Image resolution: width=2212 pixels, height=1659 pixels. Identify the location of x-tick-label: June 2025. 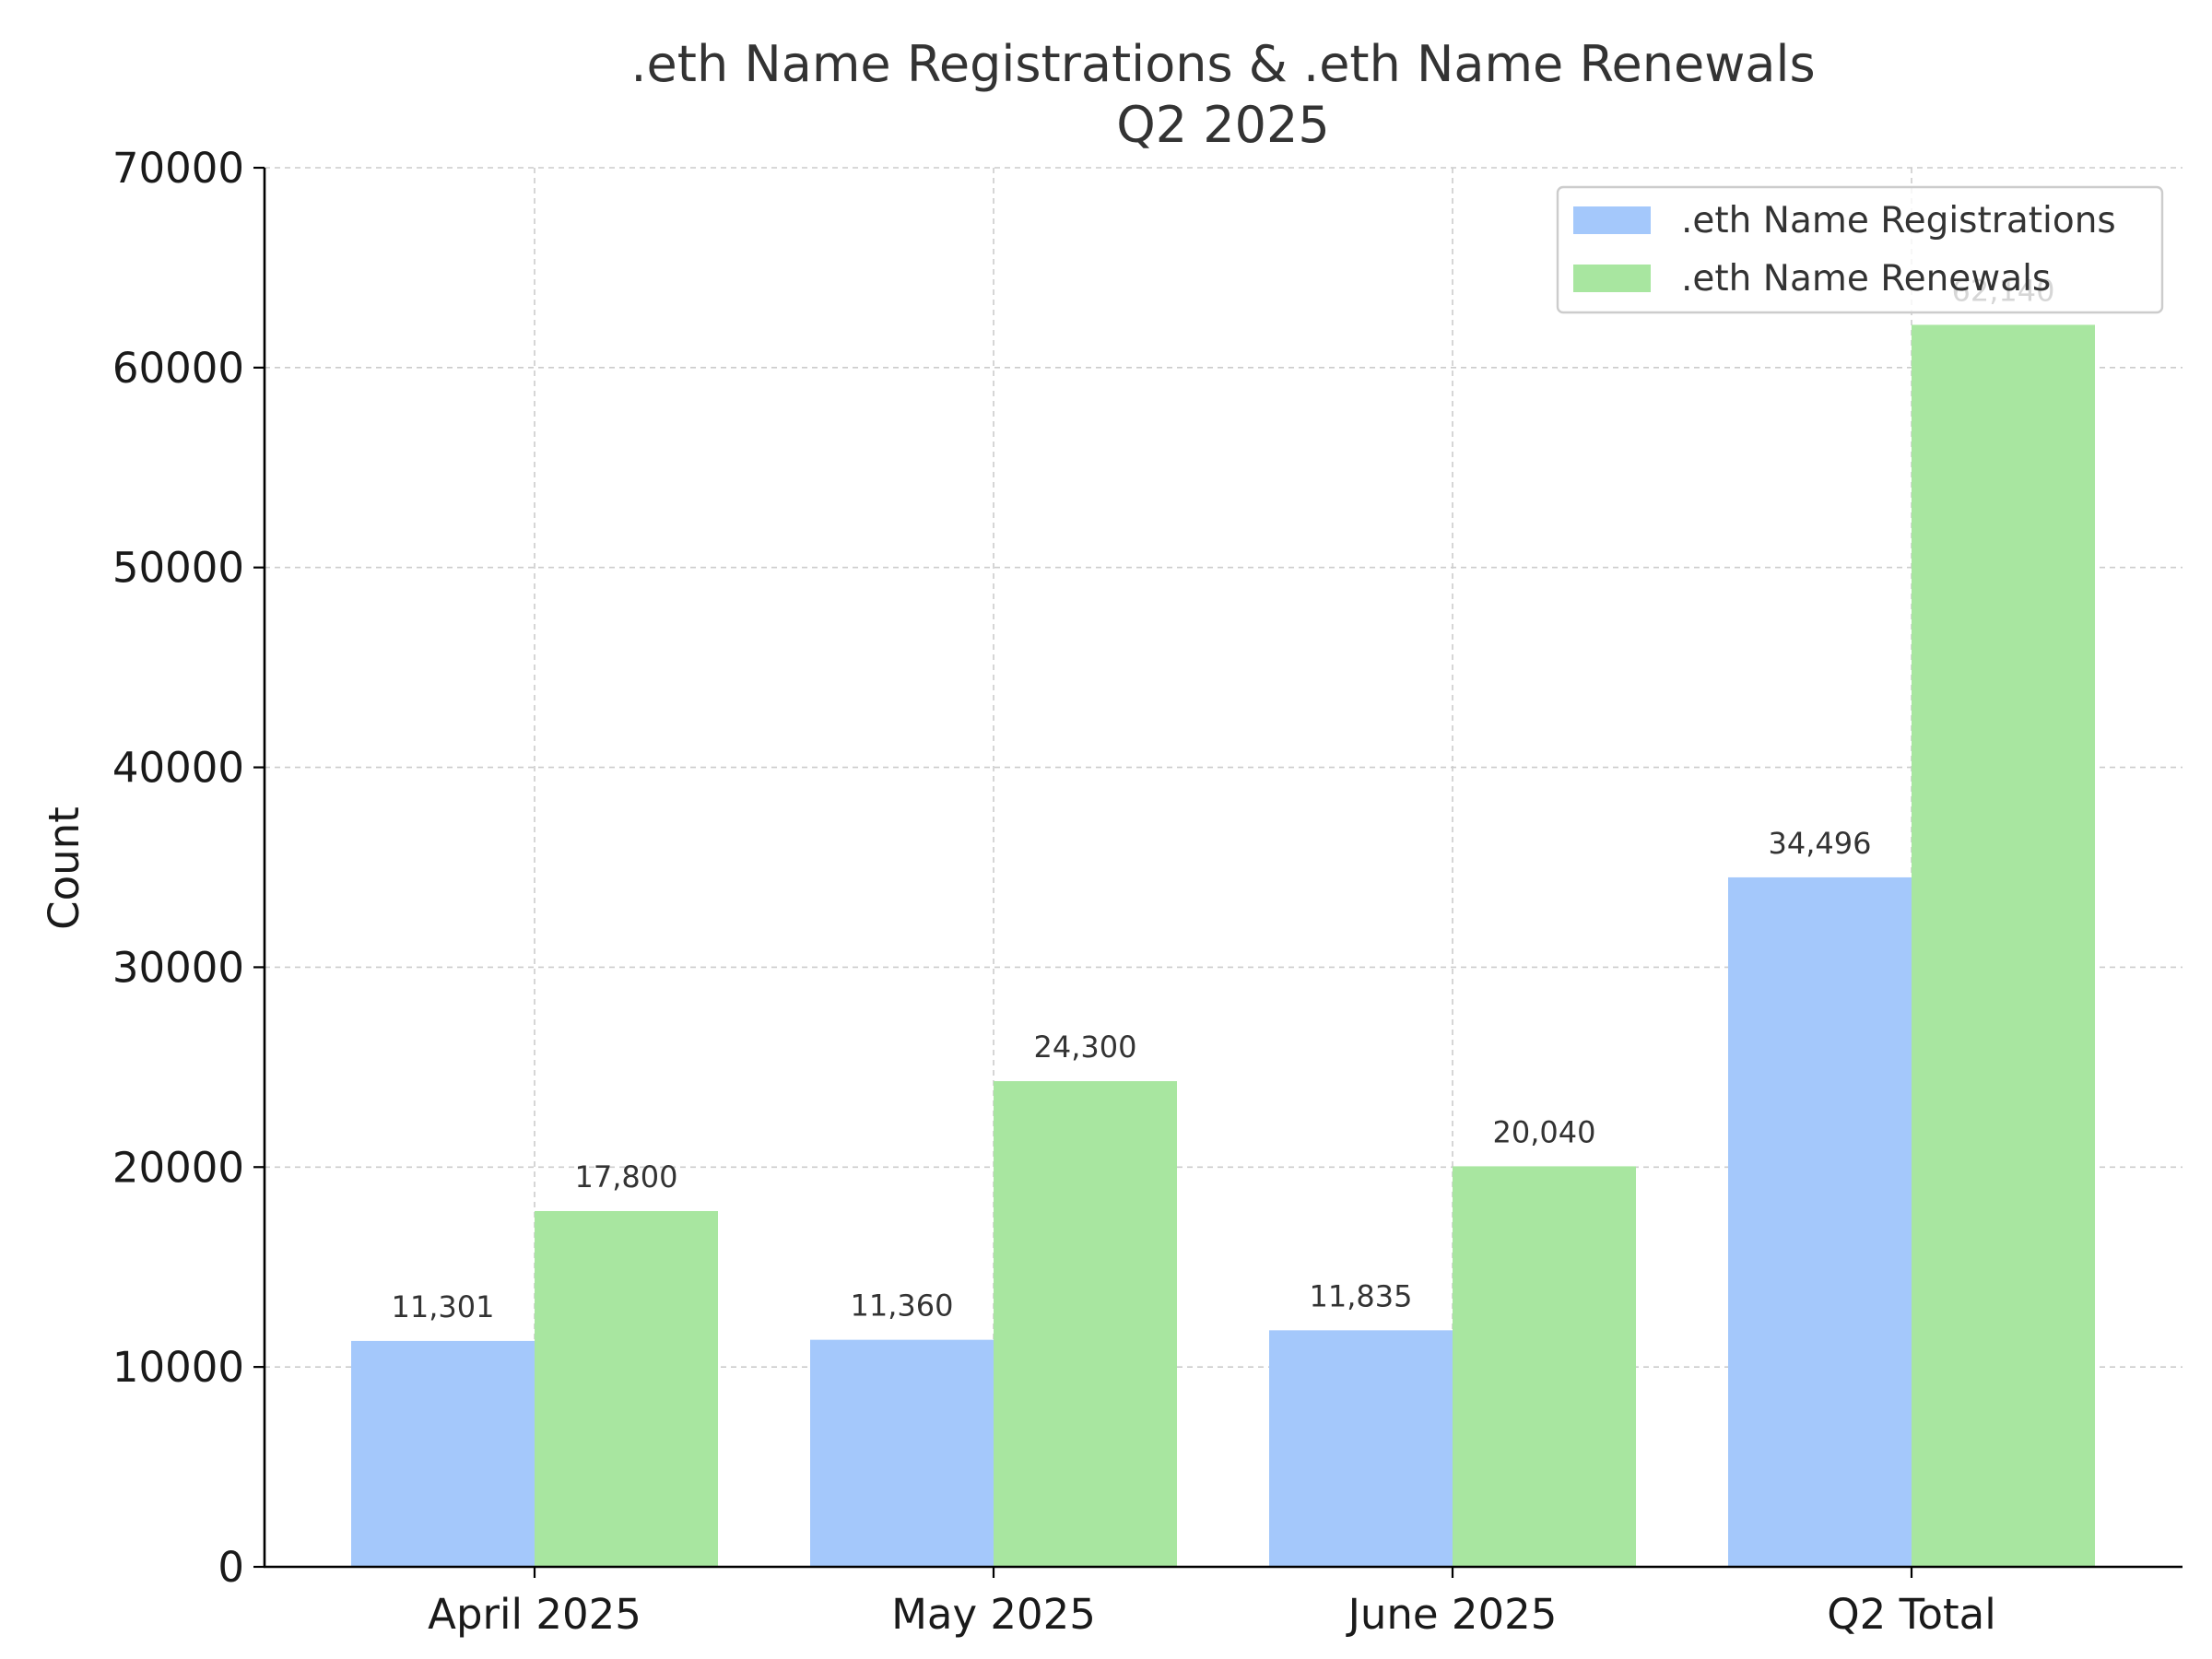
(1452, 1614).